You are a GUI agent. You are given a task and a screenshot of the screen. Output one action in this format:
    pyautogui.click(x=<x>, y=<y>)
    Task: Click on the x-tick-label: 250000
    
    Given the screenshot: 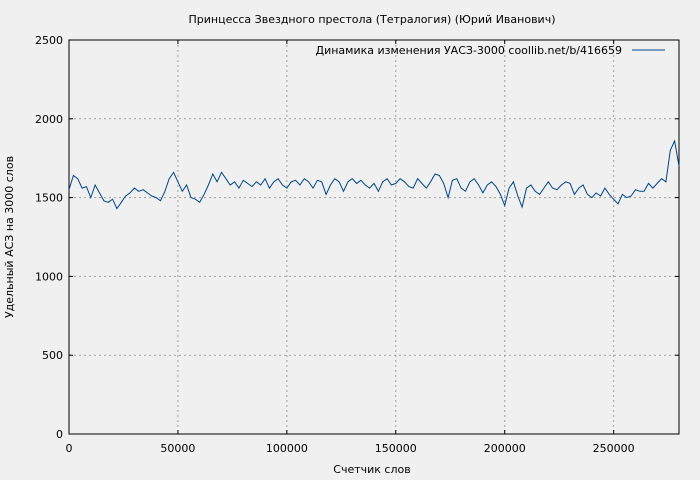 What is the action you would take?
    pyautogui.click(x=614, y=448)
    